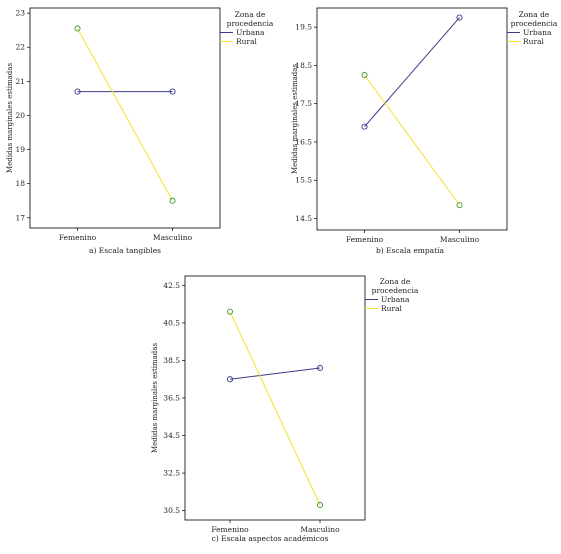  Describe the element at coordinates (270, 538) in the screenshot. I see `caption-c: c) Escala aspectos académicos` at that location.